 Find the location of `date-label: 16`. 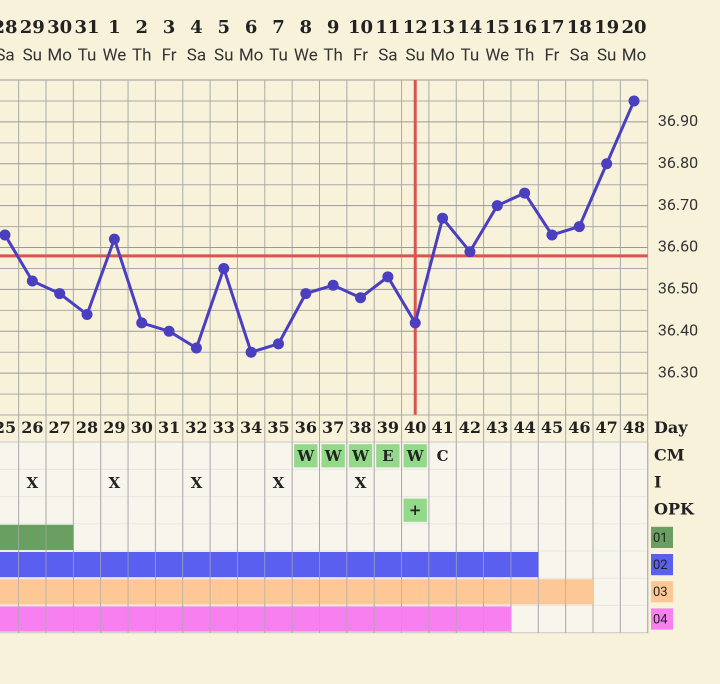

date-label: 16 is located at coordinates (524, 27).